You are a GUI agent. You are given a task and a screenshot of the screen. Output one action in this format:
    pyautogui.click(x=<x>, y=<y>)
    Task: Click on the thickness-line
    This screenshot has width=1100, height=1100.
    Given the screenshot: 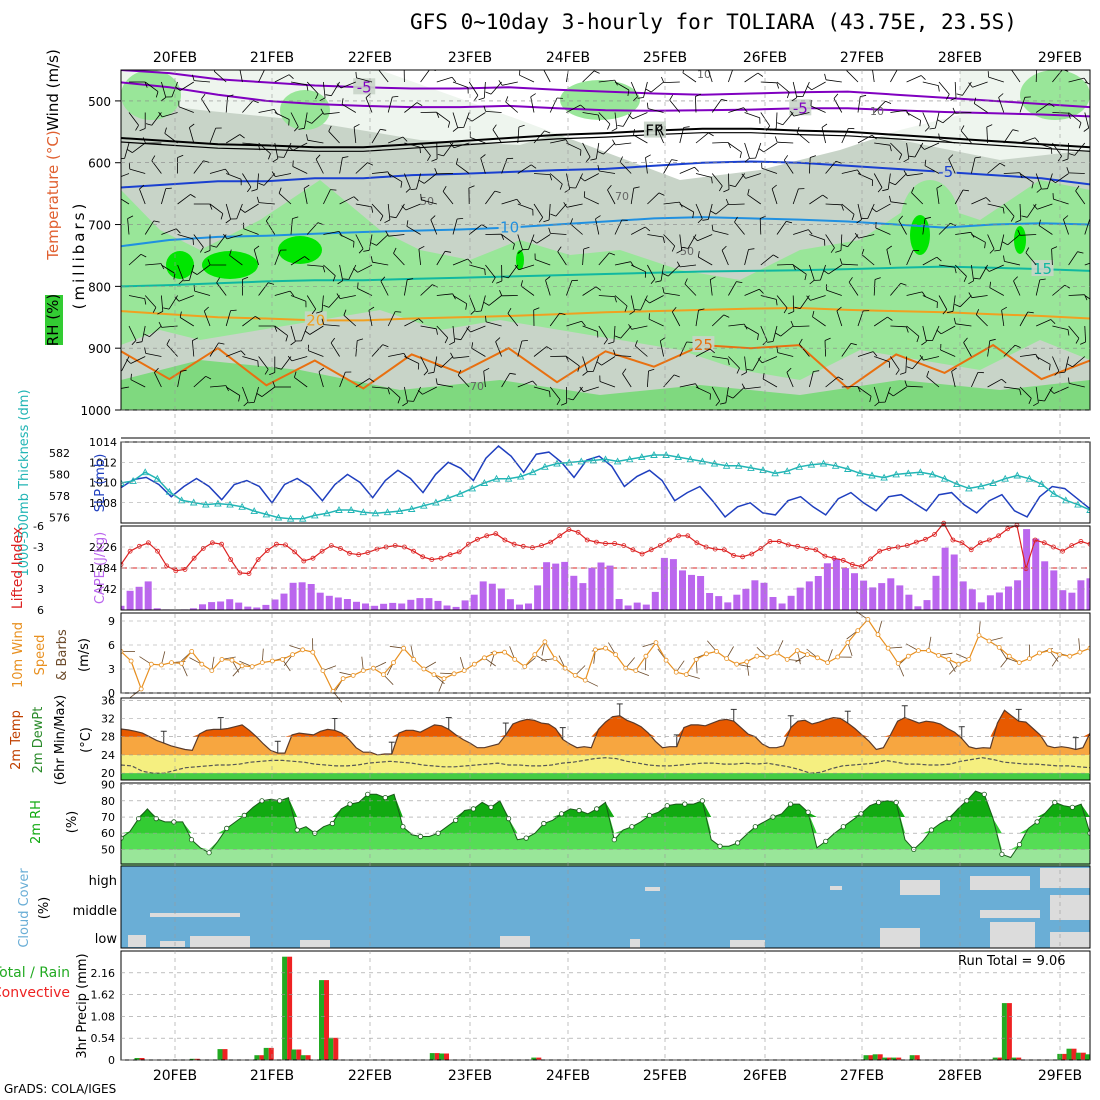 What is the action you would take?
    pyautogui.click(x=605, y=487)
    